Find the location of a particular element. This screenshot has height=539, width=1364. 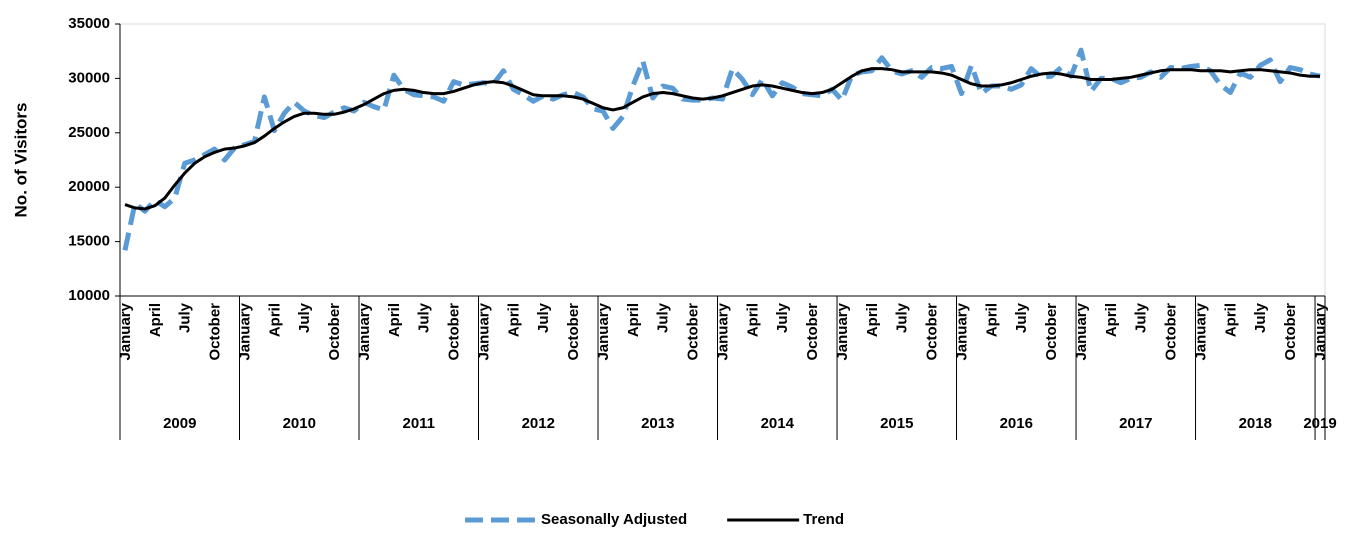

x-group-label: 2019 is located at coordinates (1319, 423).